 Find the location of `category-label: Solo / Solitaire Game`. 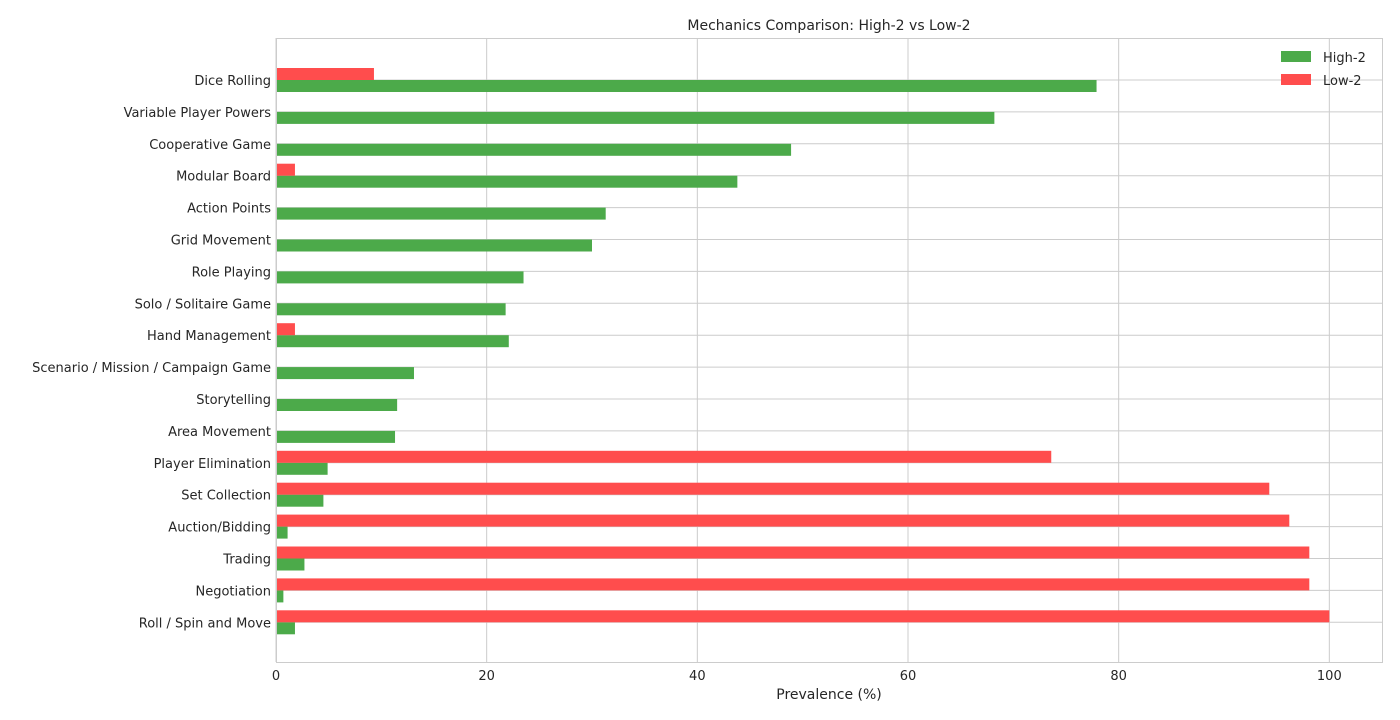

category-label: Solo / Solitaire Game is located at coordinates (203, 304).